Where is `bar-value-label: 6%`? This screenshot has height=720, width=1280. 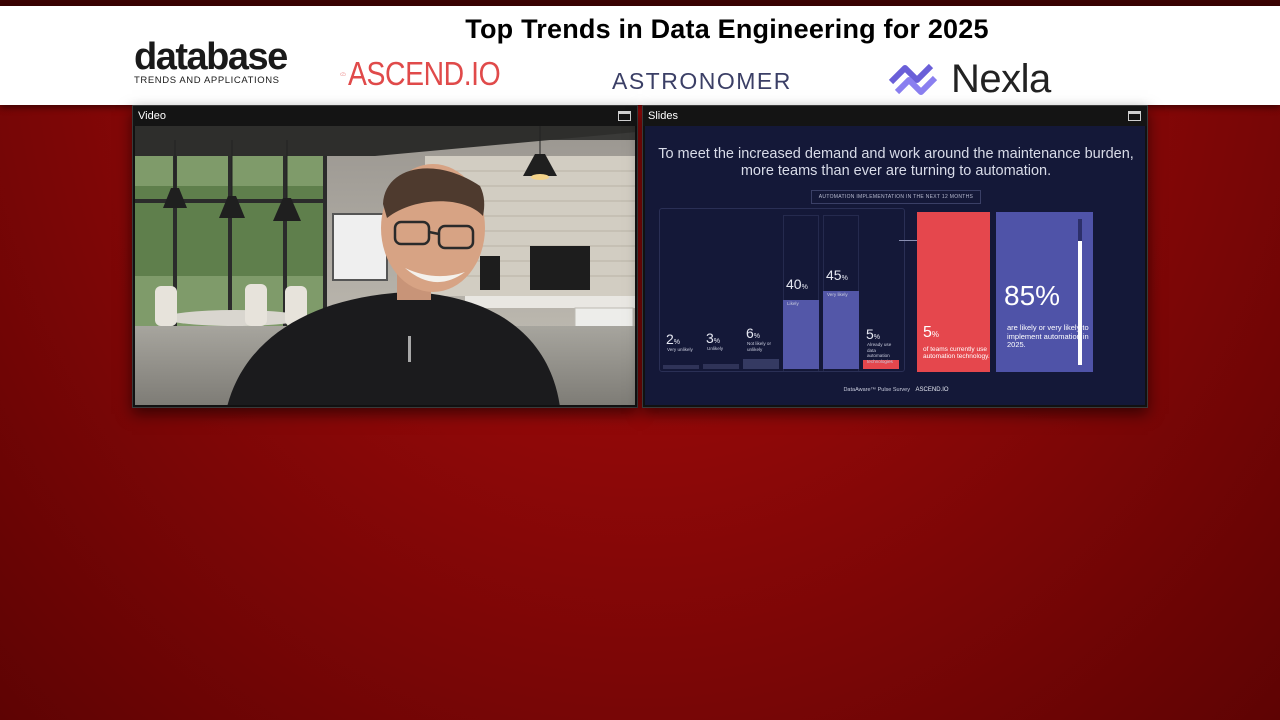
bar-value-label: 6% is located at coordinates (753, 333).